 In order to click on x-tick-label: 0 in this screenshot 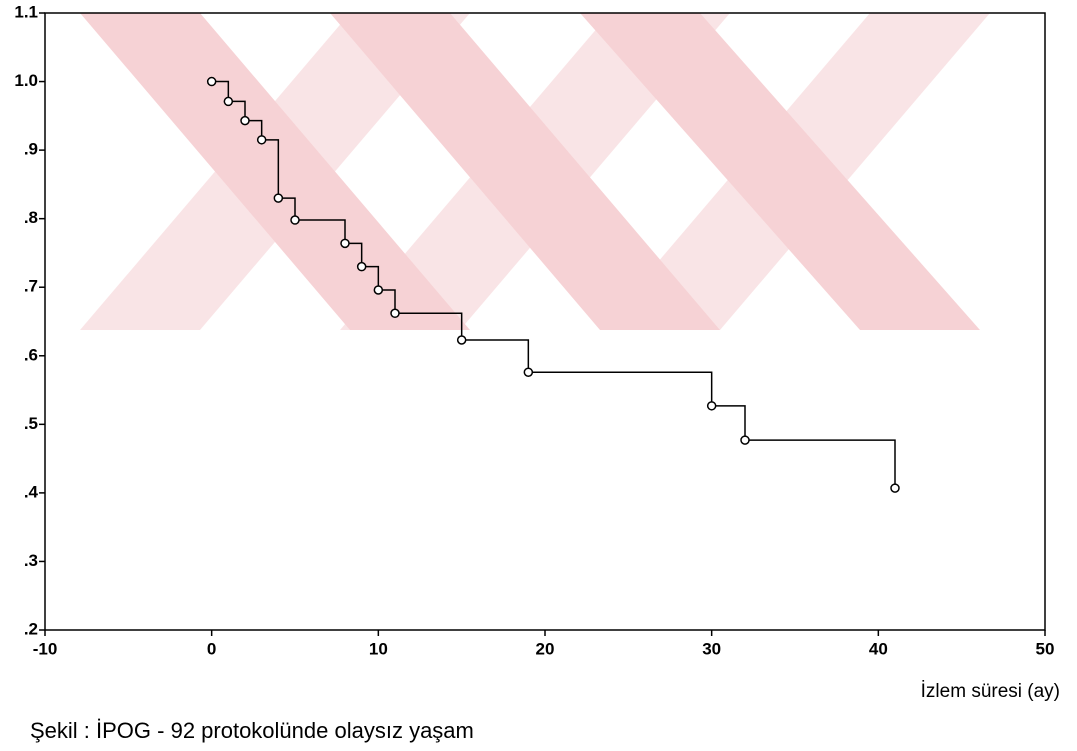, I will do `click(211, 648)`.